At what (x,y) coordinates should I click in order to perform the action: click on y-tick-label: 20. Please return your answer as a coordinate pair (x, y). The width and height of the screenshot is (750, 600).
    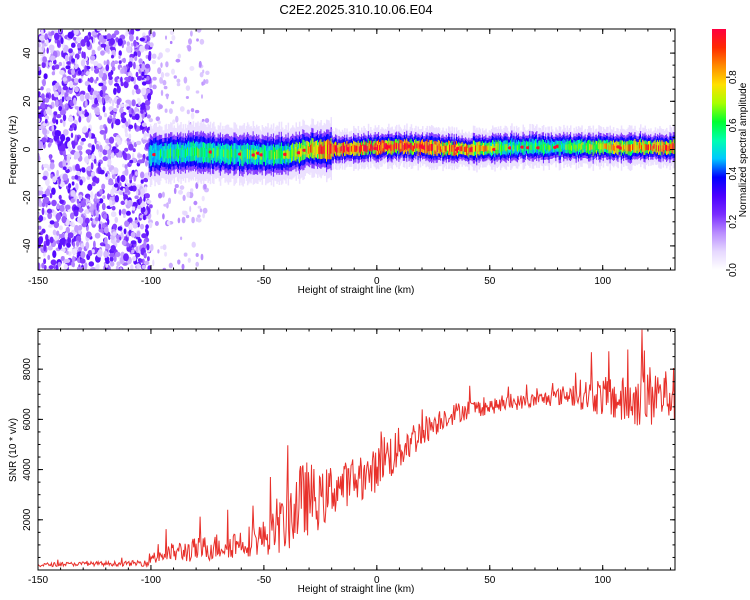
    Looking at the image, I should click on (27, 101).